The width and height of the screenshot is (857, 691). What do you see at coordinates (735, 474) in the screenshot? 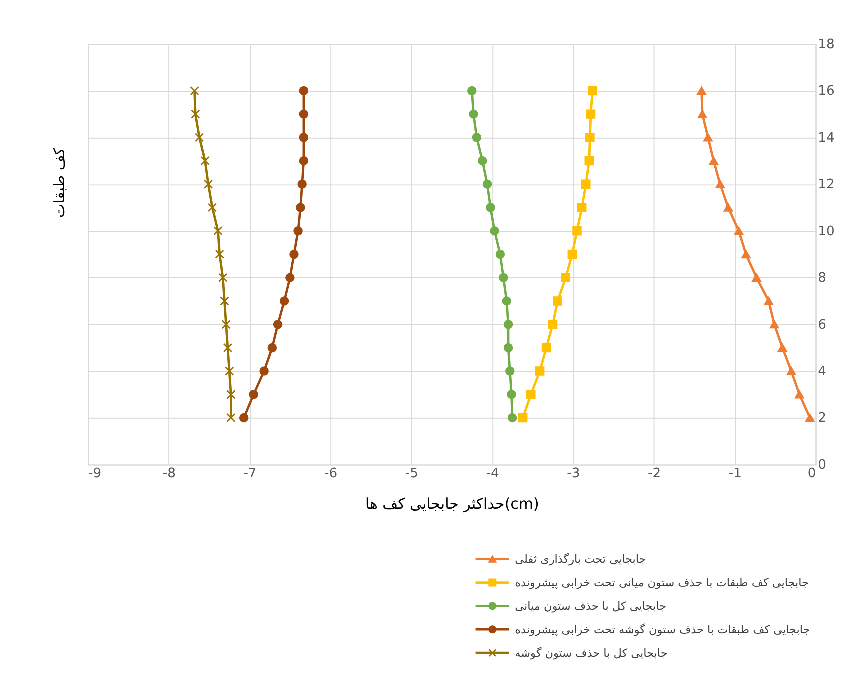
I see `x-tick-label: -1` at bounding box center [735, 474].